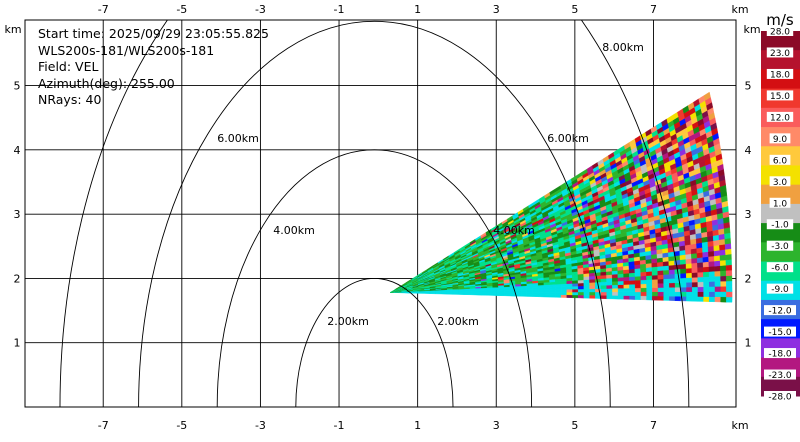 The height and width of the screenshot is (442, 800). I want to click on field-text: Field: VEL, so click(68, 66).